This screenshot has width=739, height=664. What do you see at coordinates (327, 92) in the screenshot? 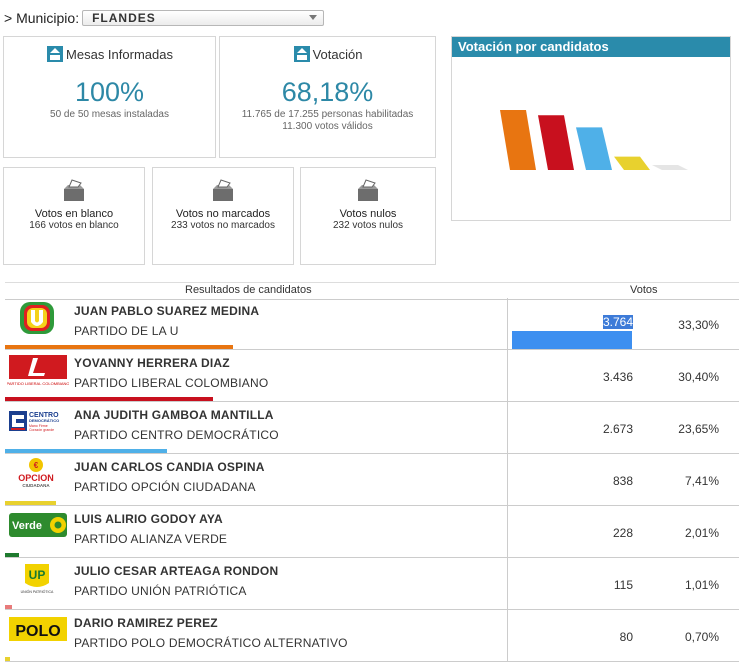
I see `votacion-percent: 68,18%` at bounding box center [327, 92].